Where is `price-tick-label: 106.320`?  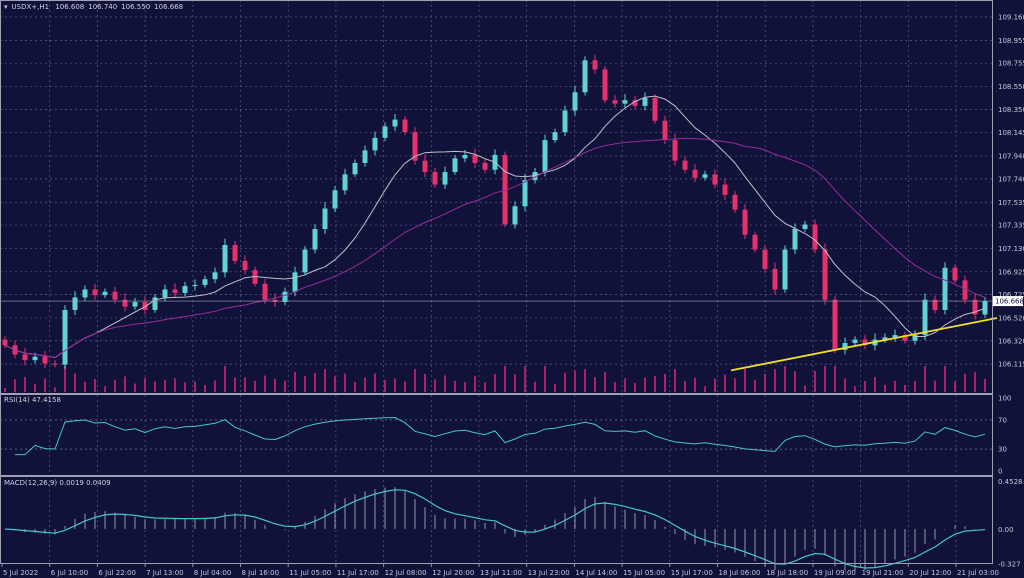
price-tick-label: 106.320 is located at coordinates (1011, 341).